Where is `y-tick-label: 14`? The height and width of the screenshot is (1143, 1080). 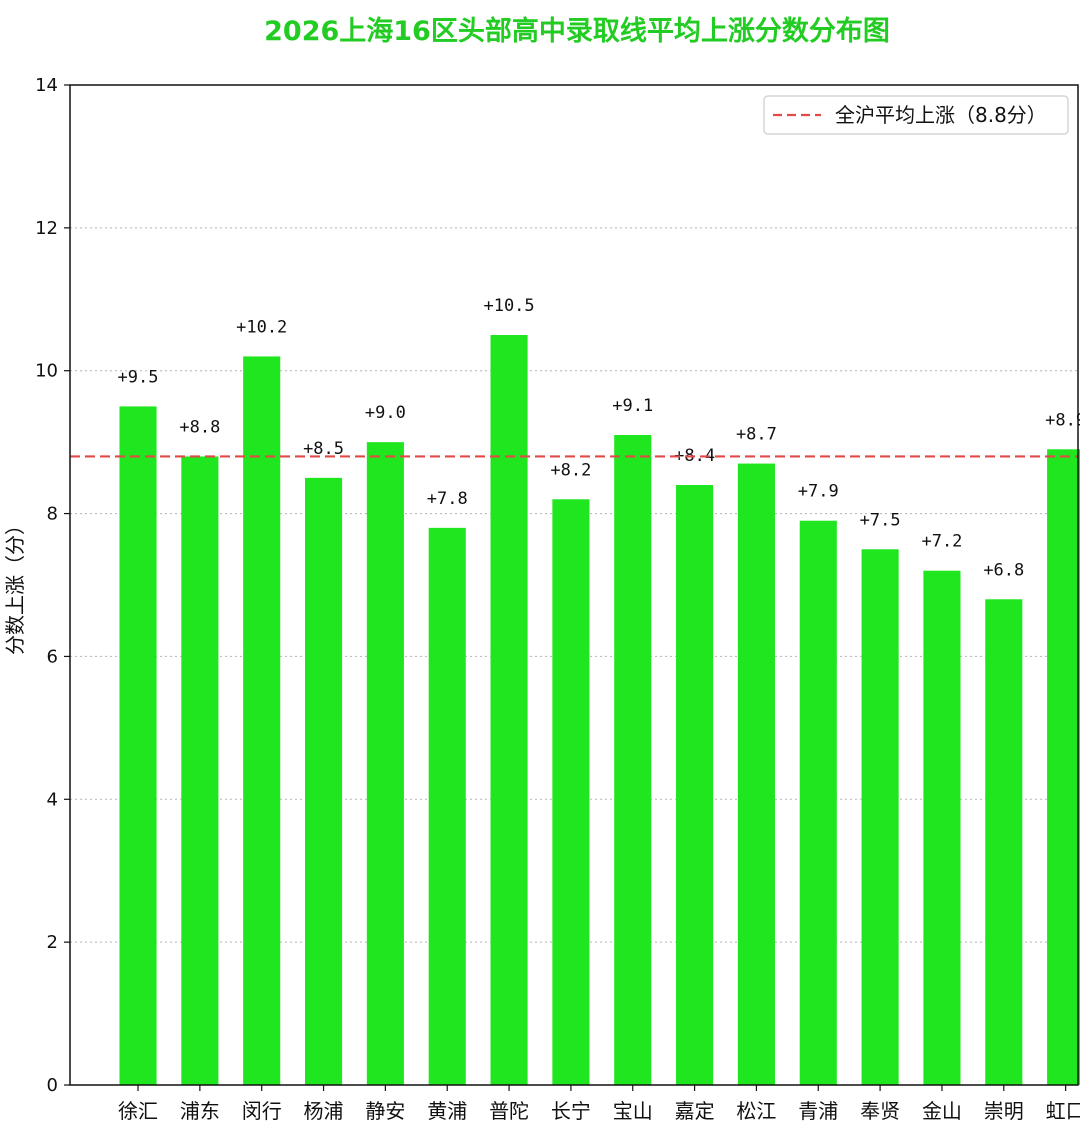 y-tick-label: 14 is located at coordinates (46, 85).